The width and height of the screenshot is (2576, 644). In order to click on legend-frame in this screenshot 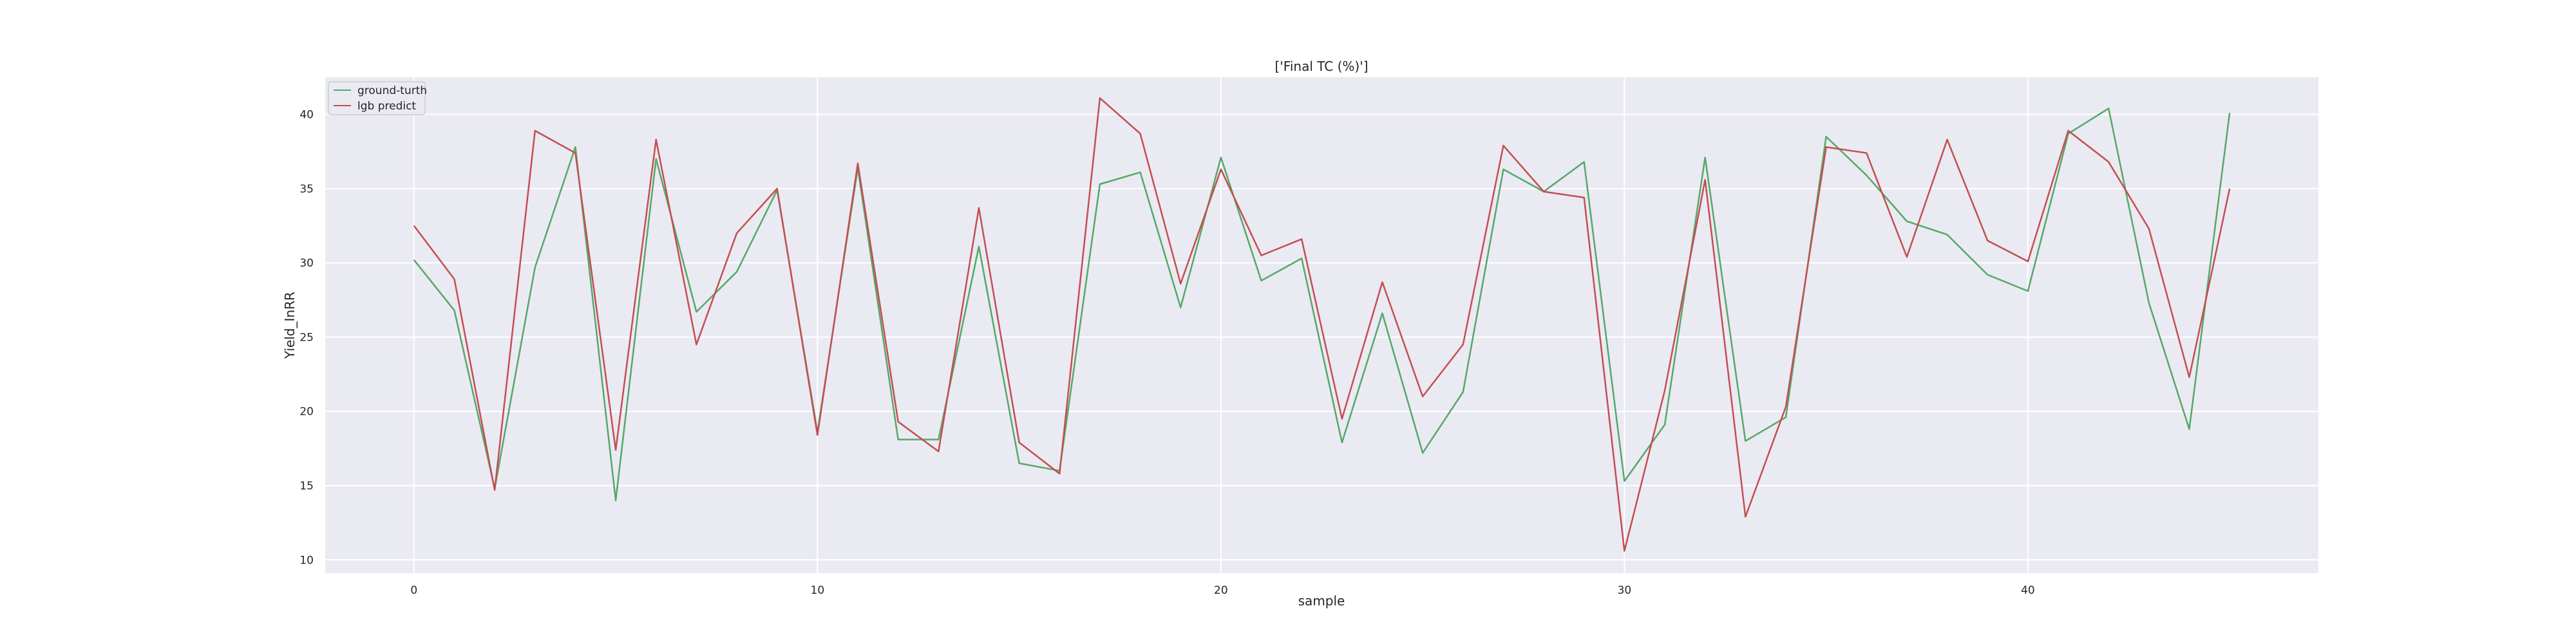, I will do `click(377, 98)`.